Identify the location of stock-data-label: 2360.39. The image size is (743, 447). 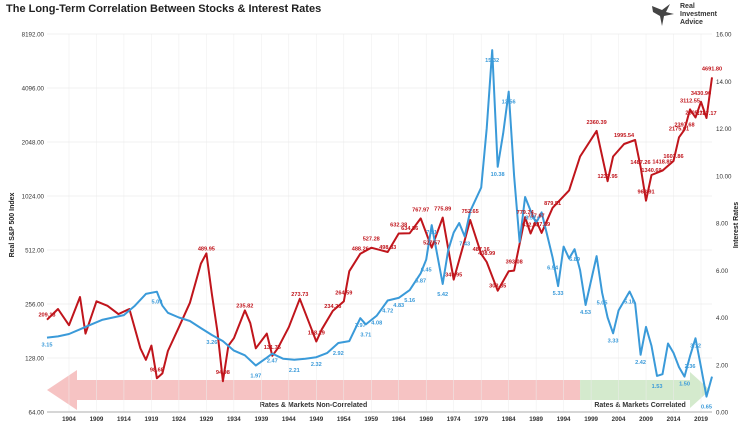
(596, 123).